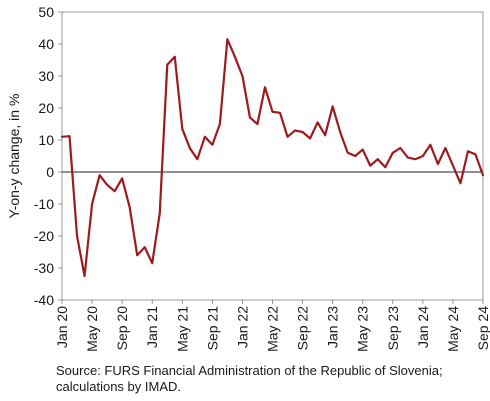 This screenshot has height=401, width=490. I want to click on x-tick-label: Jan 21, so click(152, 327).